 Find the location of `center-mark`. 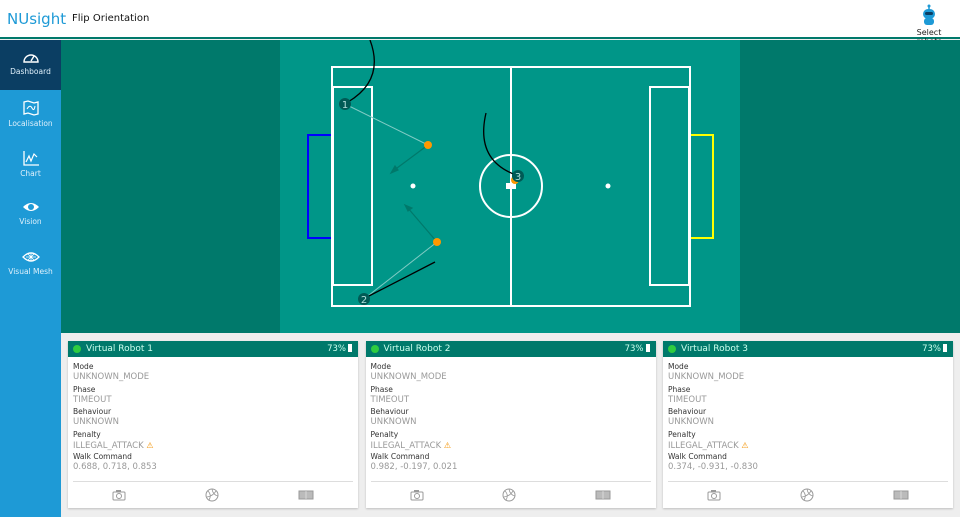

center-mark is located at coordinates (511, 186).